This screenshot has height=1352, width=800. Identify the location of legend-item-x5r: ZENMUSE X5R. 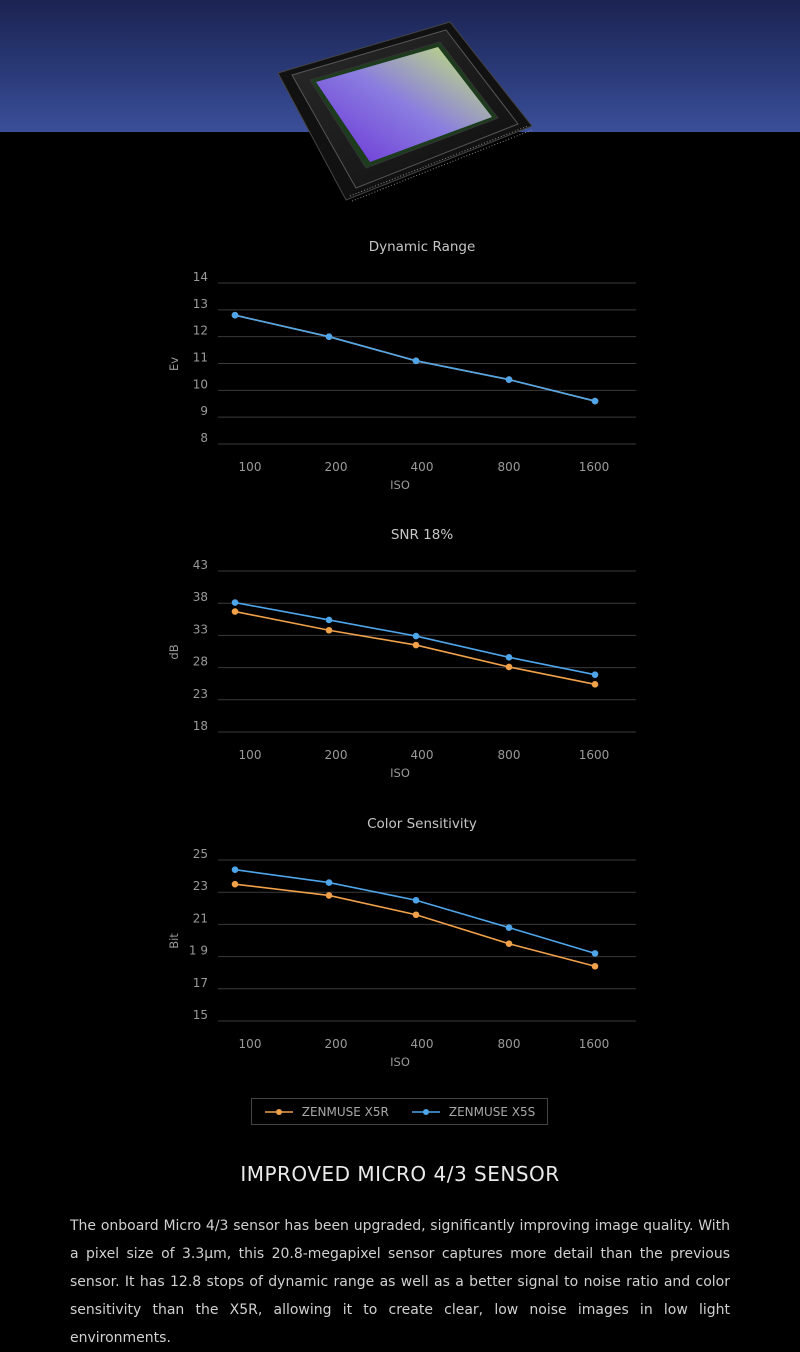
(326, 1112).